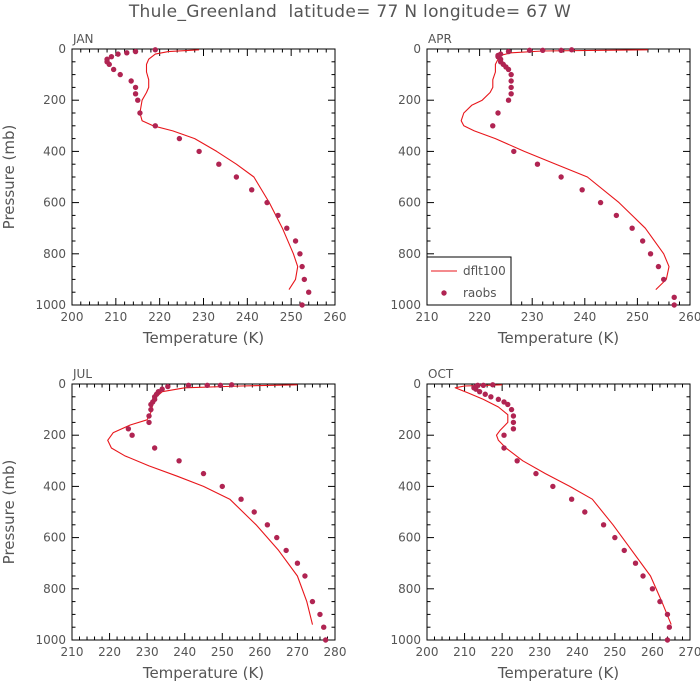 Image resolution: width=700 pixels, height=700 pixels. Describe the element at coordinates (203, 177) in the screenshot. I see `axis-frame` at that location.